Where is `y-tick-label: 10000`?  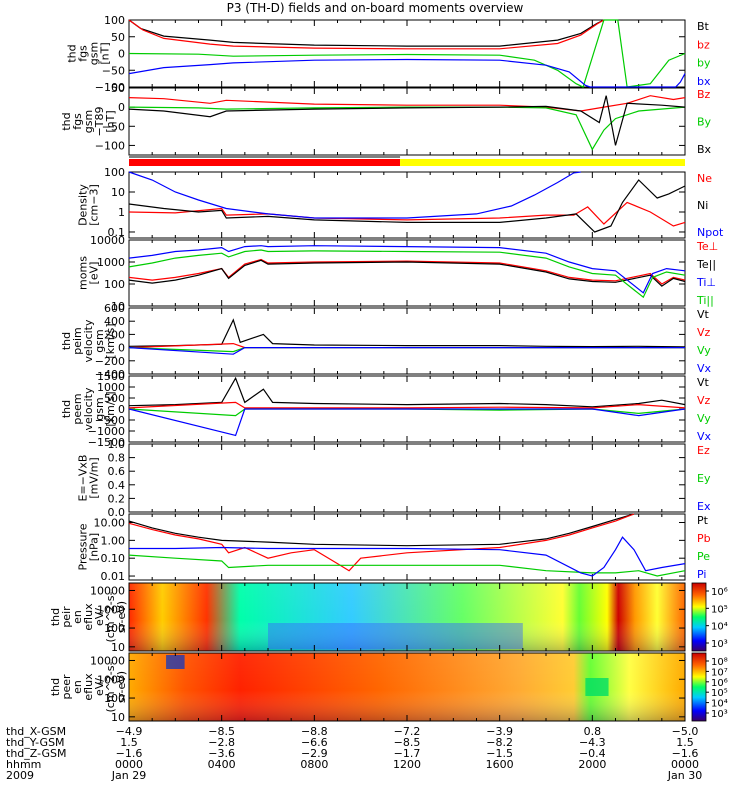
y-tick-label: 10000 is located at coordinates (107, 660).